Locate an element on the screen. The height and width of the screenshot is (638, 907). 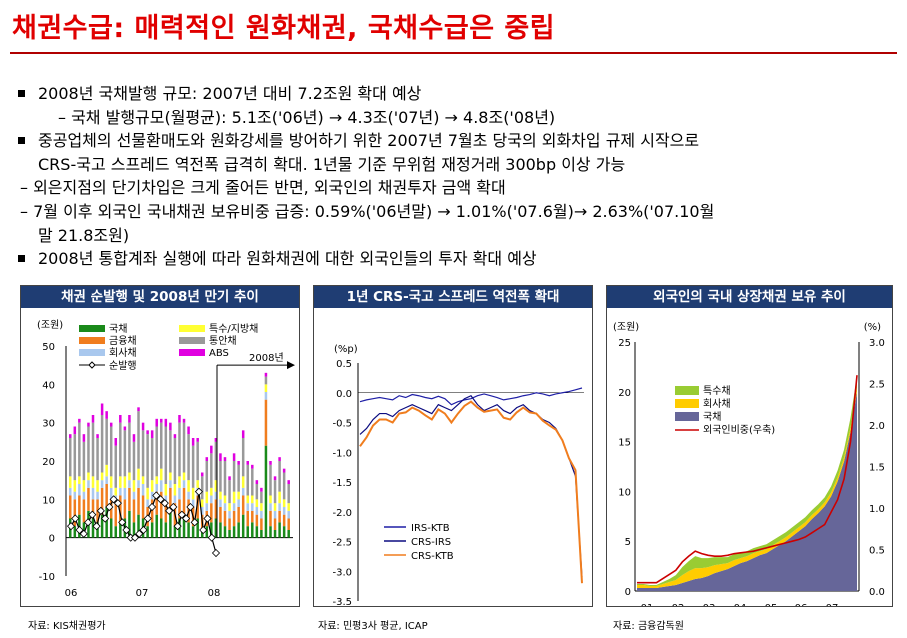
y-tick-label: 0 is located at coordinates (628, 592).